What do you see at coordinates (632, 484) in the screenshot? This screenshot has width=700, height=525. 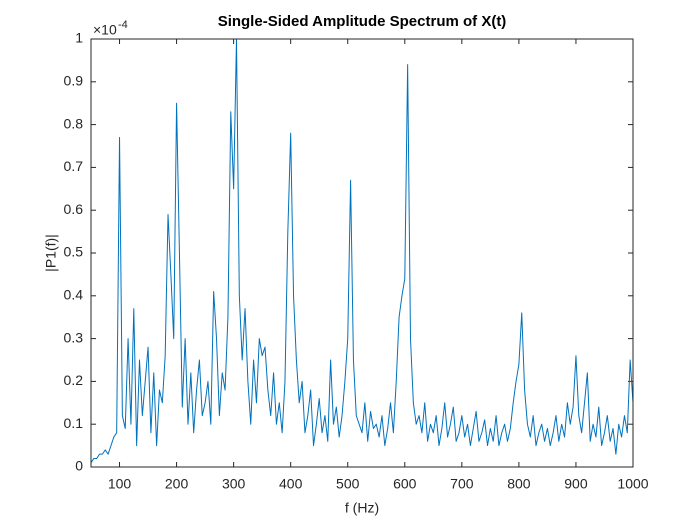 I see `x-tick-label: 1000` at bounding box center [632, 484].